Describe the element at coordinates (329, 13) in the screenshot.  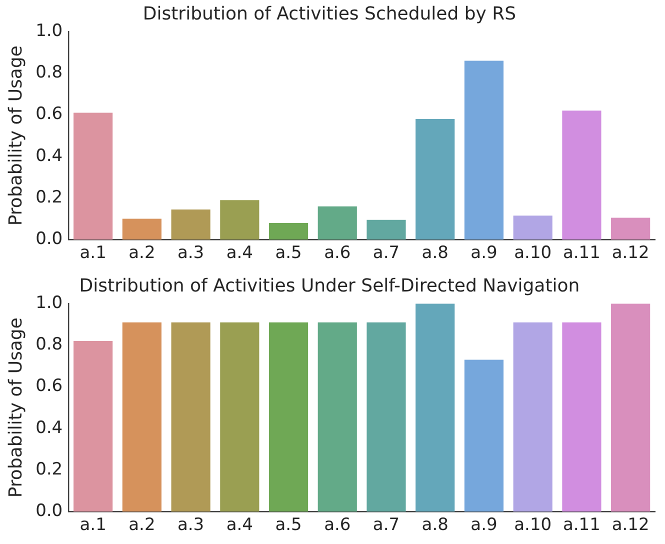
I see `chart-title: Distribution of Activities Scheduled by RS` at that location.